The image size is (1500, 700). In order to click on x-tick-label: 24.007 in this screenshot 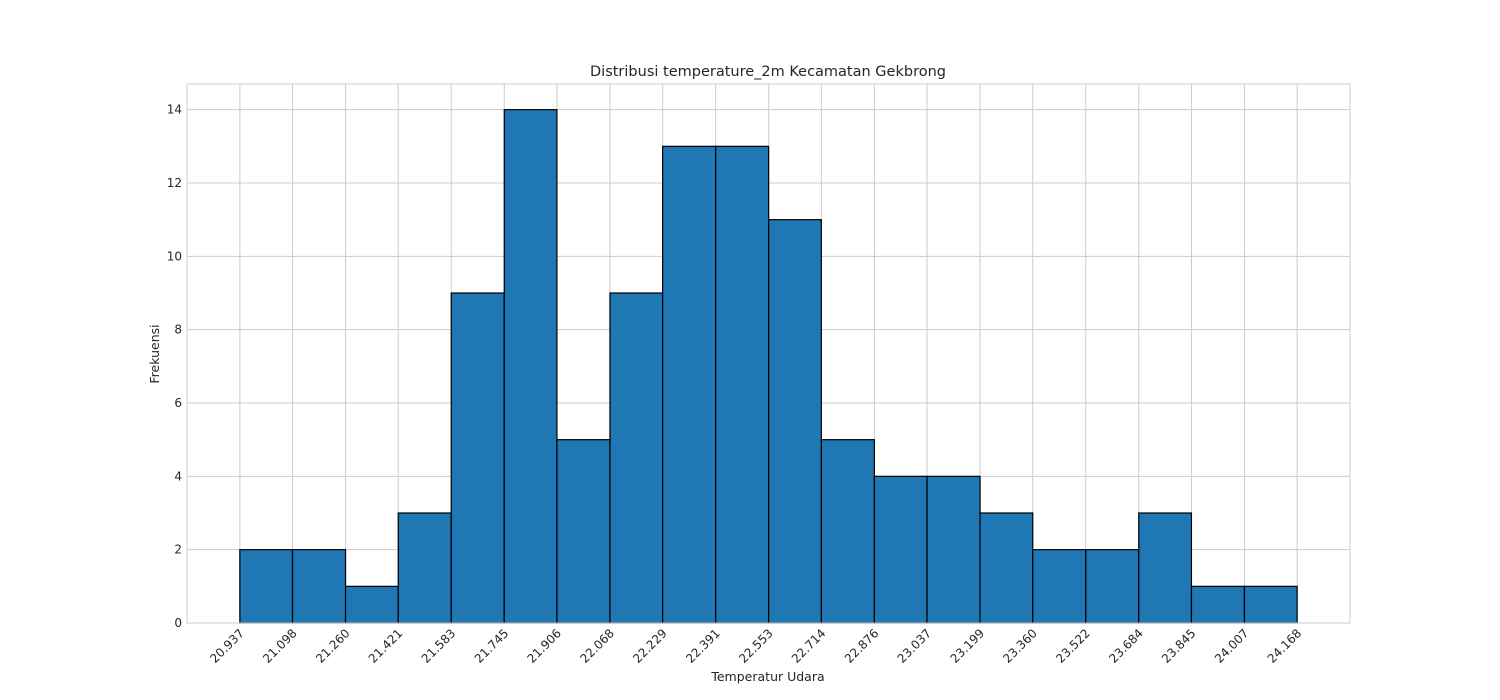, I will do `click(1232, 646)`.